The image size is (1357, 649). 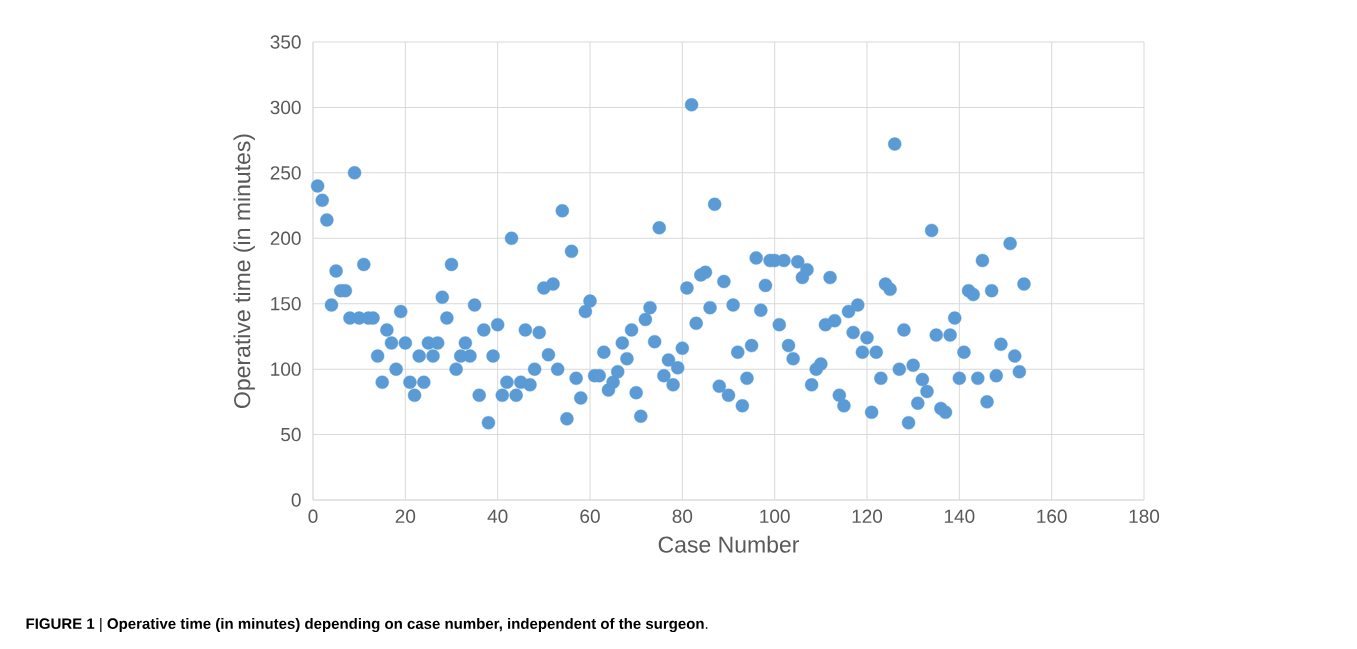 What do you see at coordinates (285, 173) in the screenshot?
I see `y-tick-label: 250` at bounding box center [285, 173].